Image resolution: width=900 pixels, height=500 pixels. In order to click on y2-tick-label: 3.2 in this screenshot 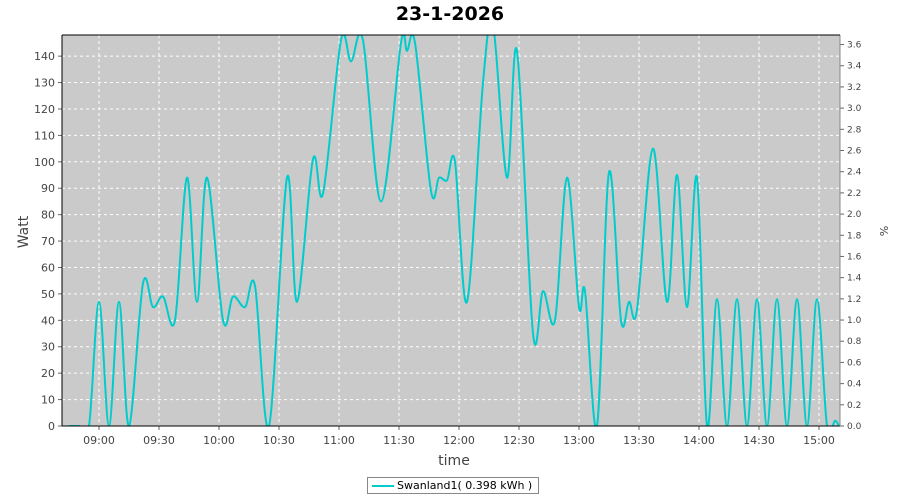, I will do `click(854, 88)`.